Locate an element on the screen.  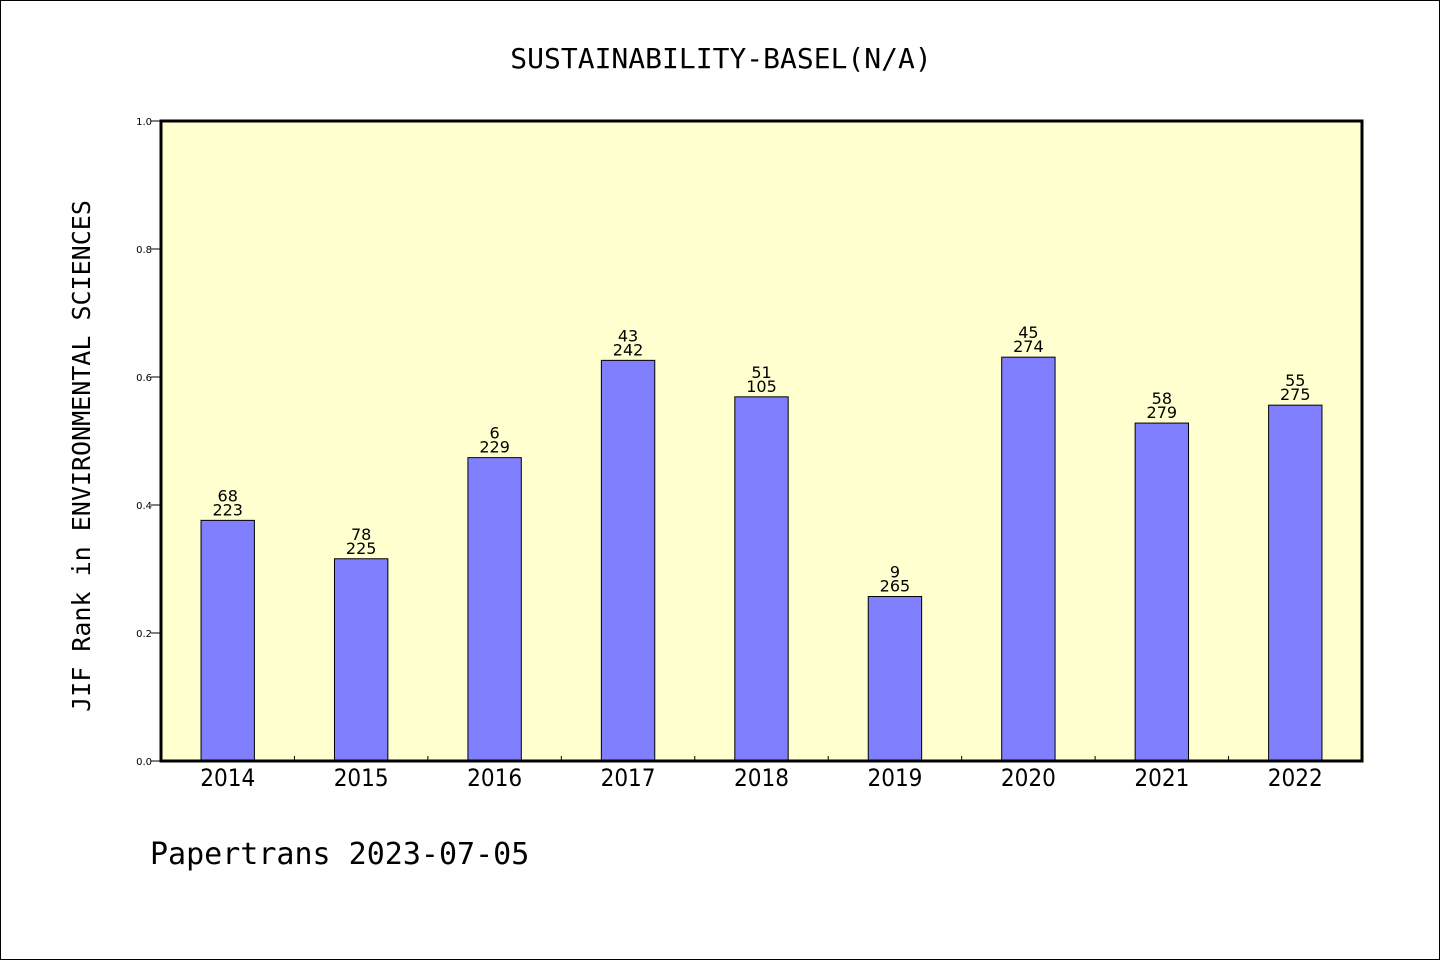
bar-label-top-2015: 78 is located at coordinates (361, 534).